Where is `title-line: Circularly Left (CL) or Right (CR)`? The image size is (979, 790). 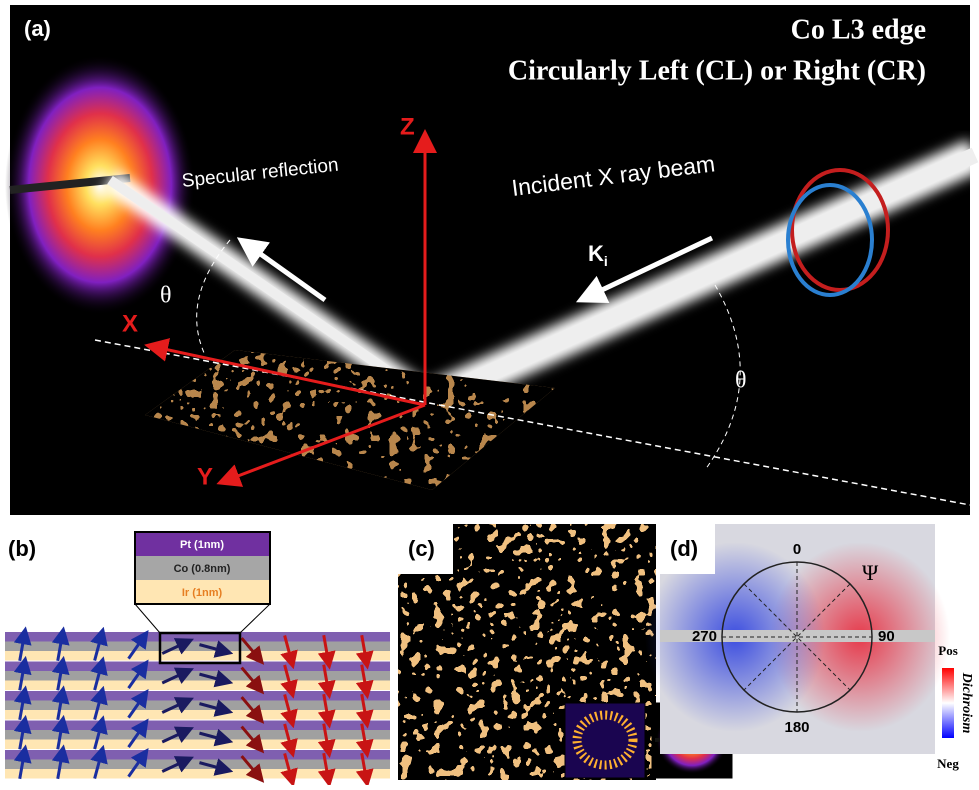
title-line: Circularly Left (CL) or Right (CR) is located at coordinates (717, 70).